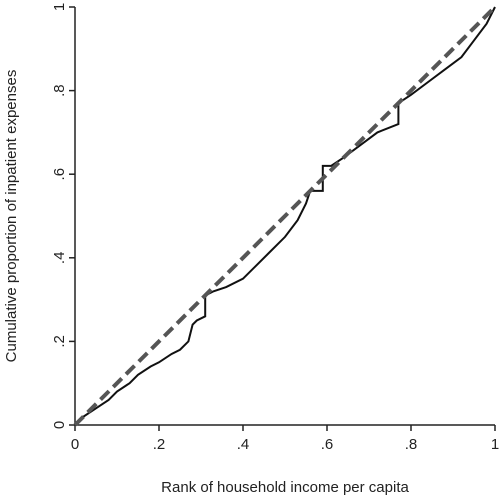  Describe the element at coordinates (327, 444) in the screenshot. I see `x-tick-label: .6` at that location.